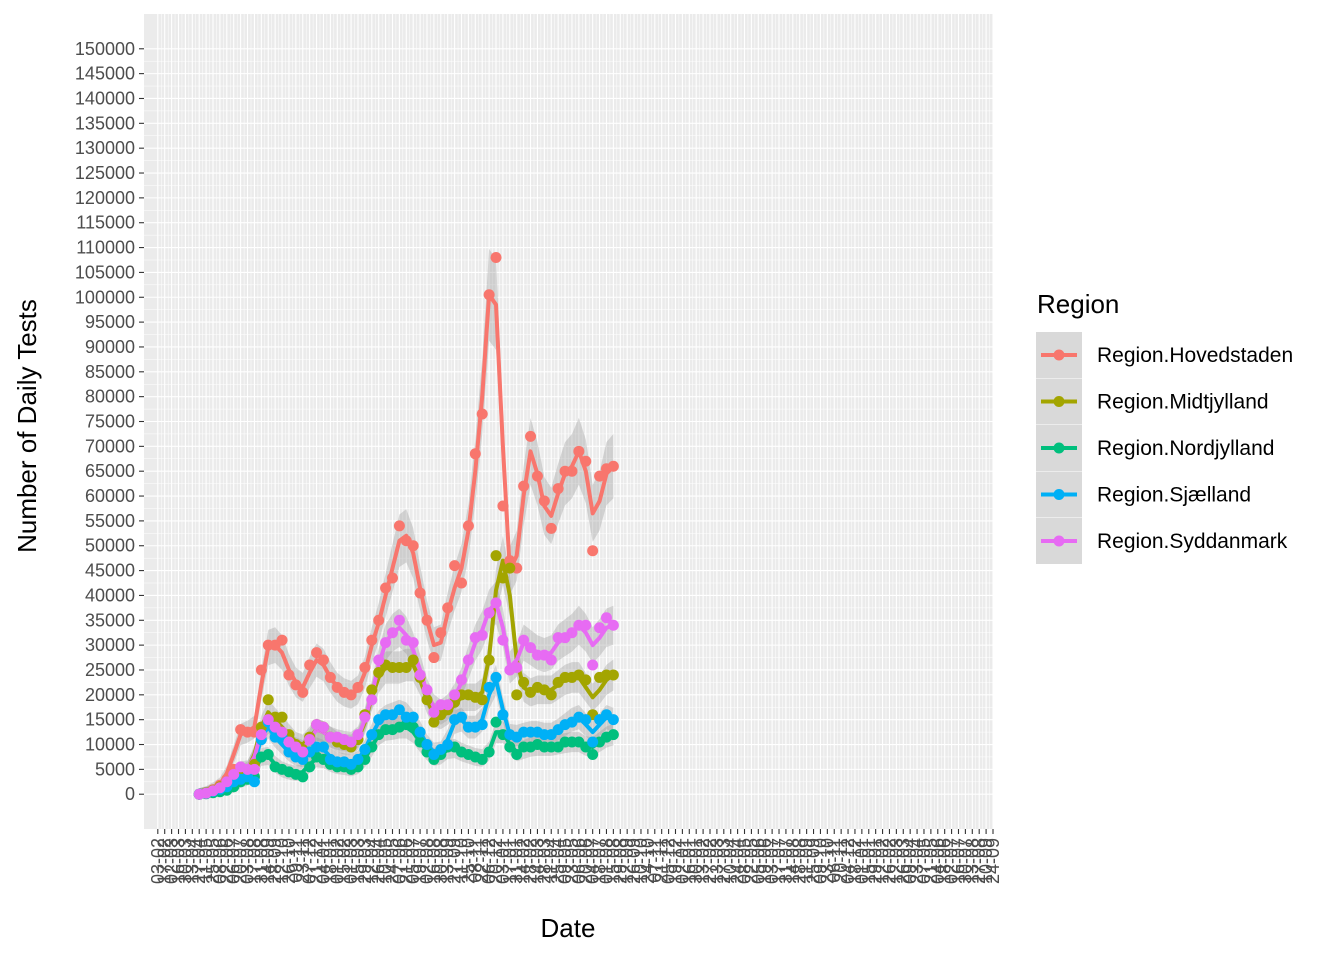  Describe the element at coordinates (392, 861) in the screenshot. I see `x-tick-label: 24-05` at that location.